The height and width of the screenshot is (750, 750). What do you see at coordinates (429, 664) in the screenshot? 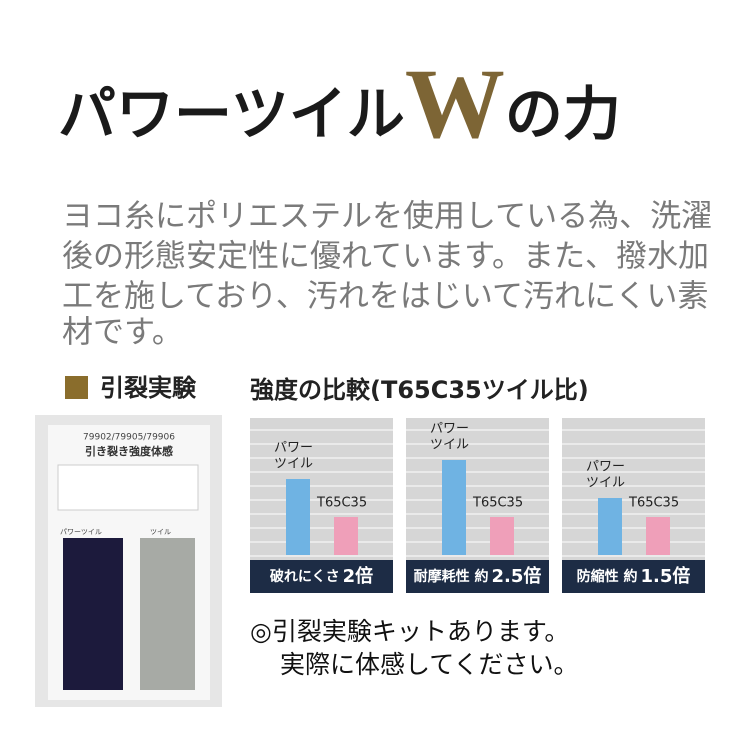
I see `note-line: 実際に体感してください。` at bounding box center [429, 664].